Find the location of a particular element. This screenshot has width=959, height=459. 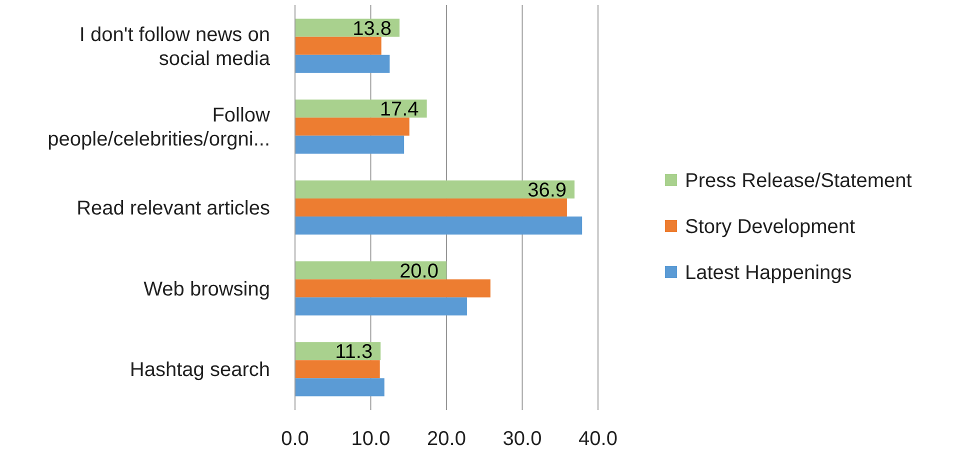

x-tick-label: 10.0 is located at coordinates (370, 439).